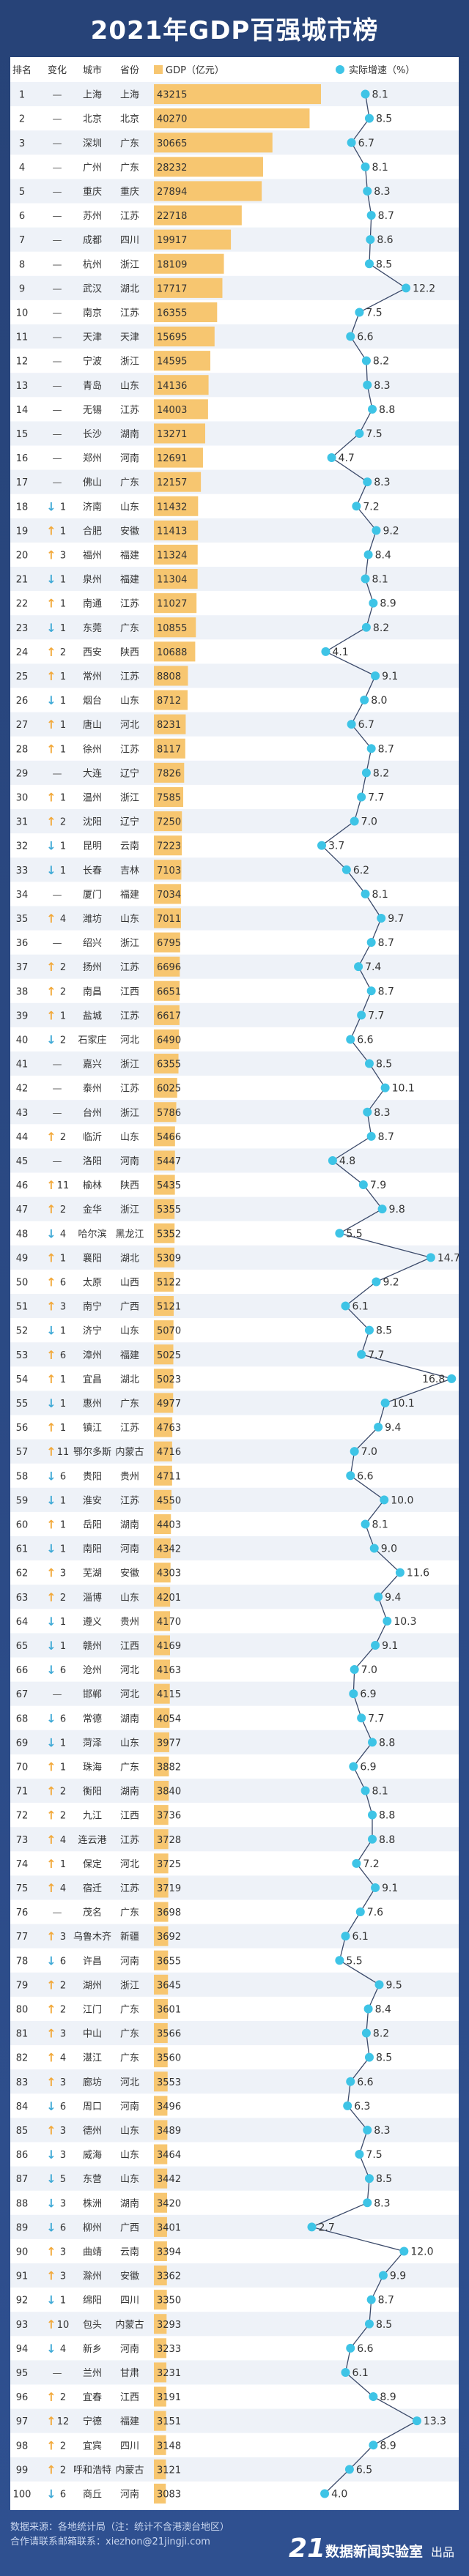 The image size is (469, 2576). I want to click on growth-value-label: 7.2, so click(371, 1864).